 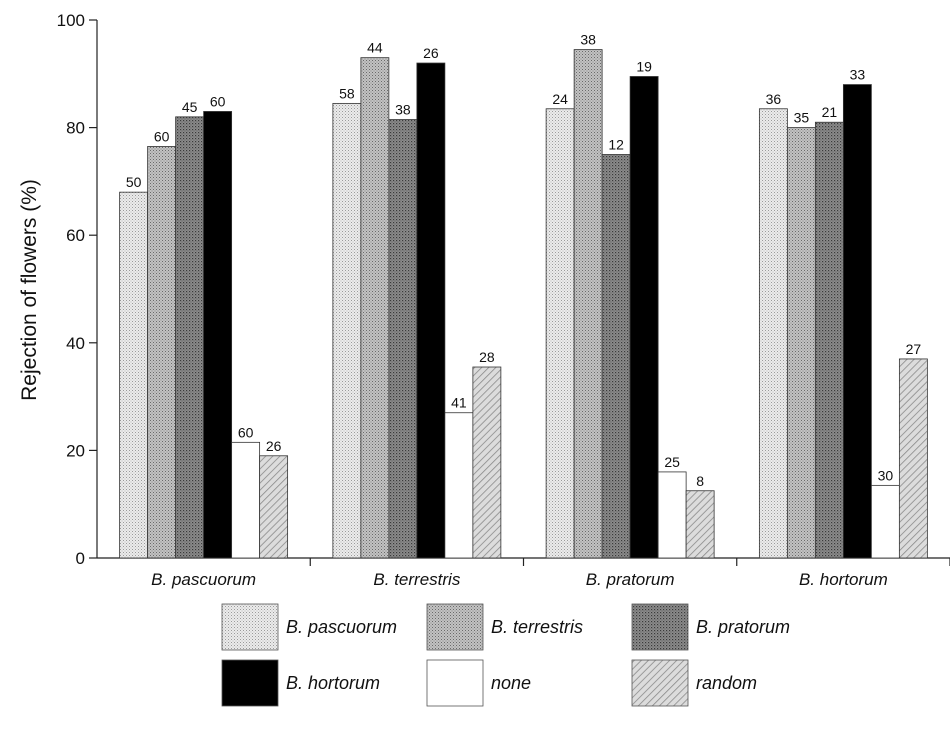 I want to click on bar-data-label: 35, so click(x=802, y=118).